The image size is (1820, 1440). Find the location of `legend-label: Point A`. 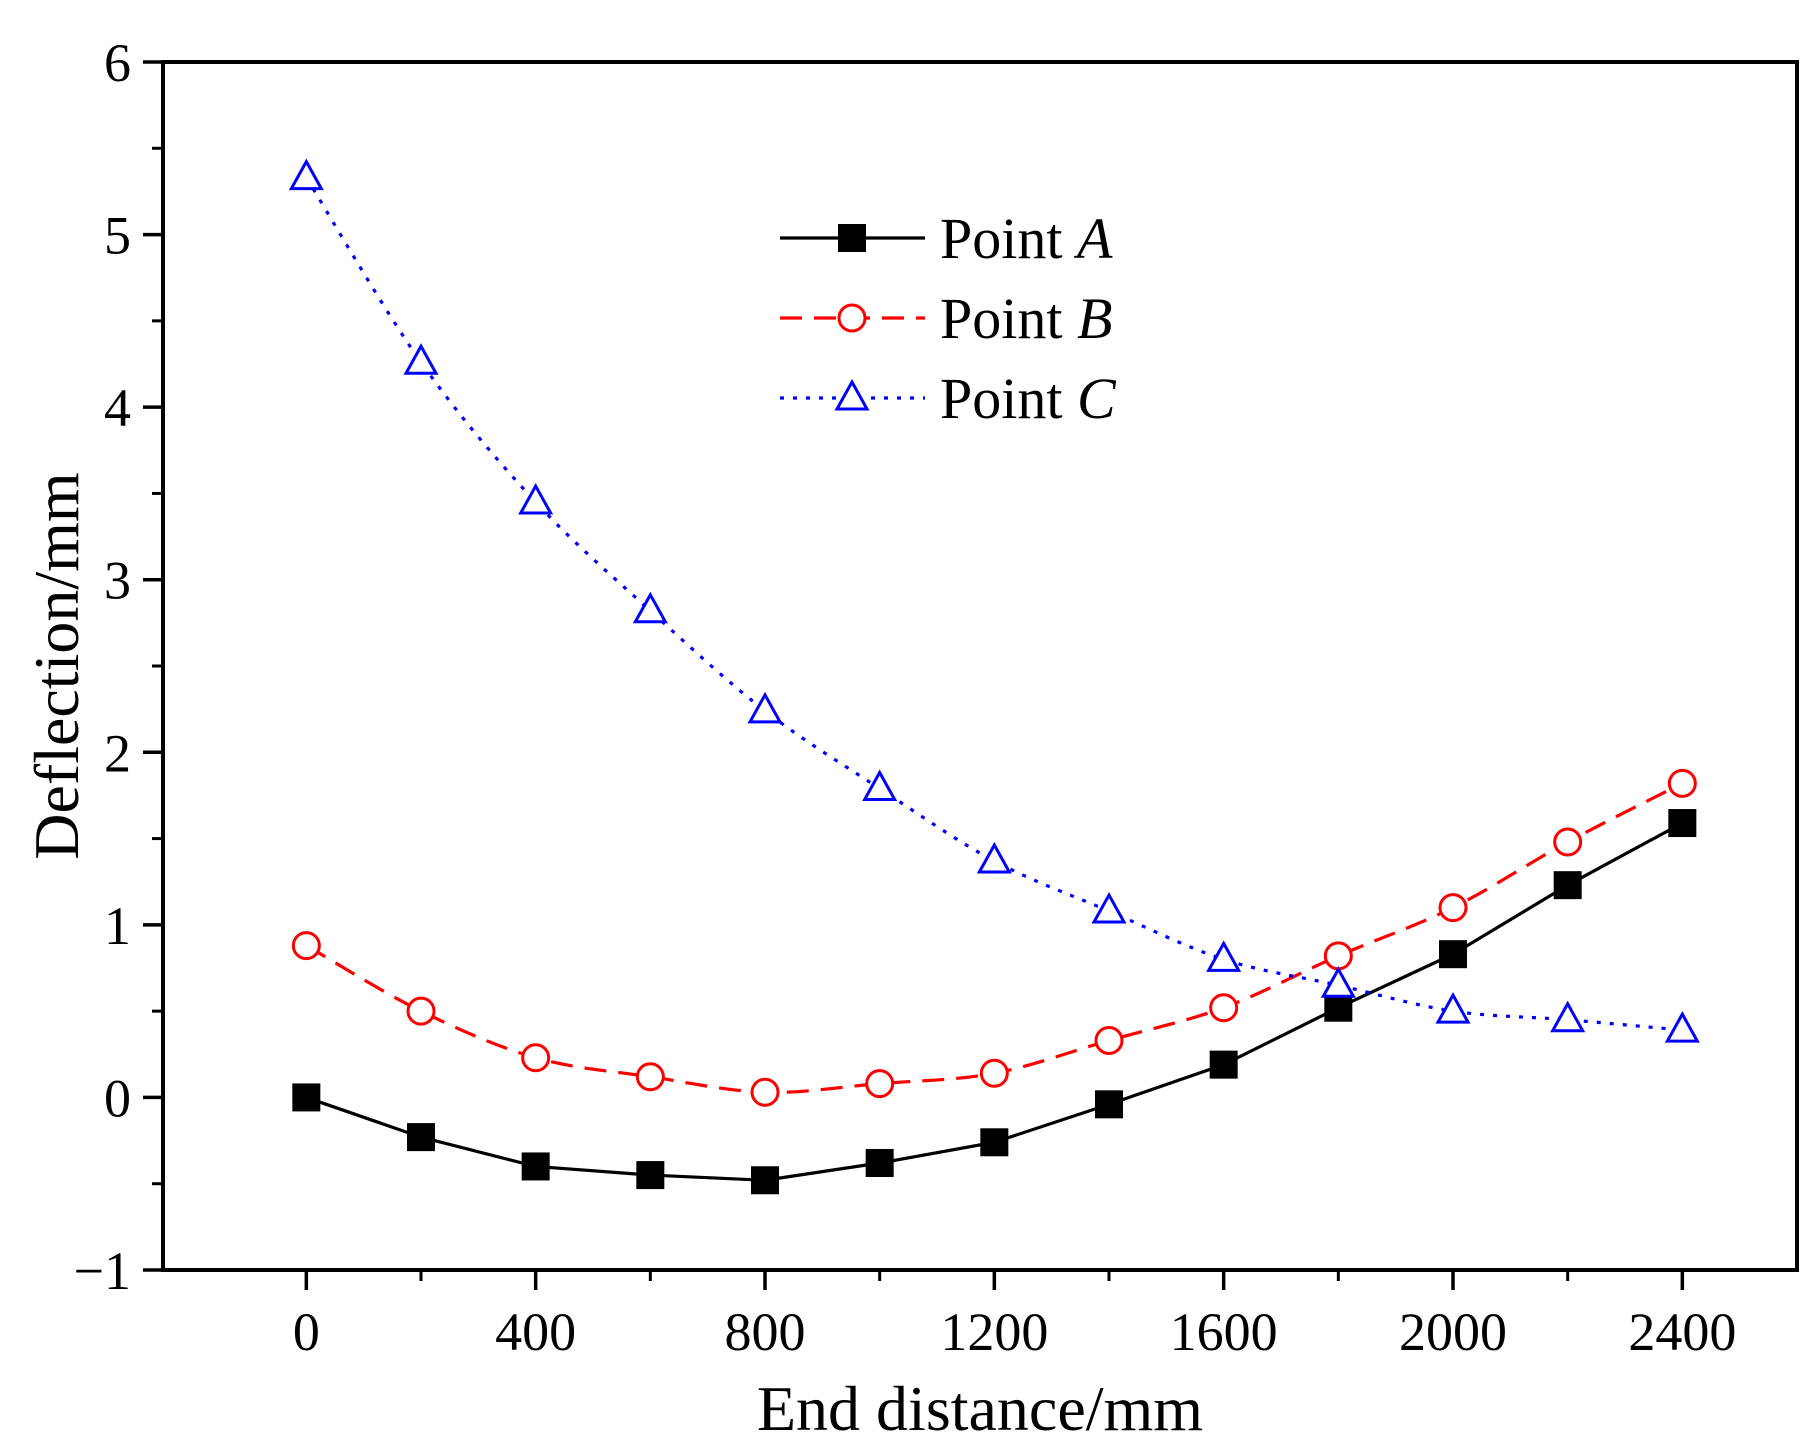

legend-label: Point A is located at coordinates (1026, 238).